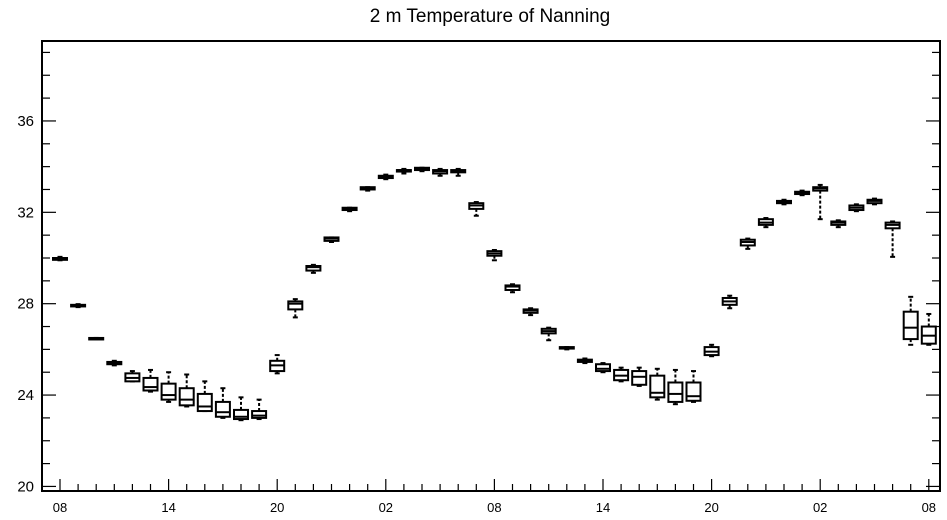 The width and height of the screenshot is (947, 520). What do you see at coordinates (25, 121) in the screenshot?
I see `y-tick-label: 36` at bounding box center [25, 121].